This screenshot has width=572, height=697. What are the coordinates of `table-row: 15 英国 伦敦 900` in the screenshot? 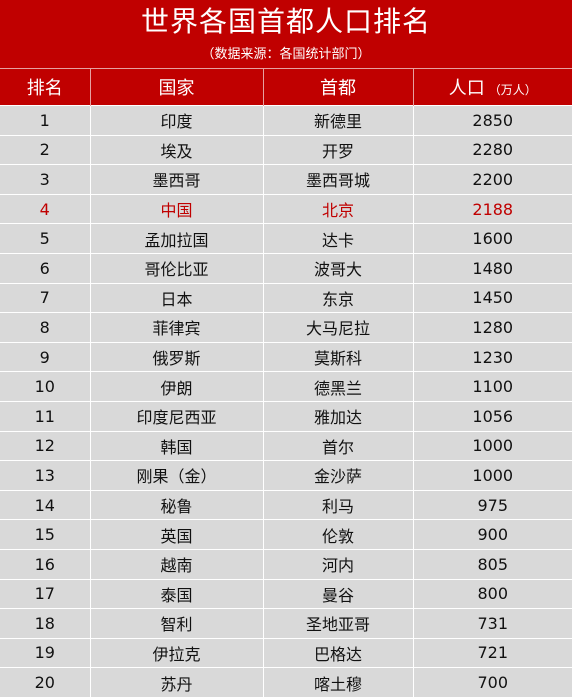 It's located at (286, 534).